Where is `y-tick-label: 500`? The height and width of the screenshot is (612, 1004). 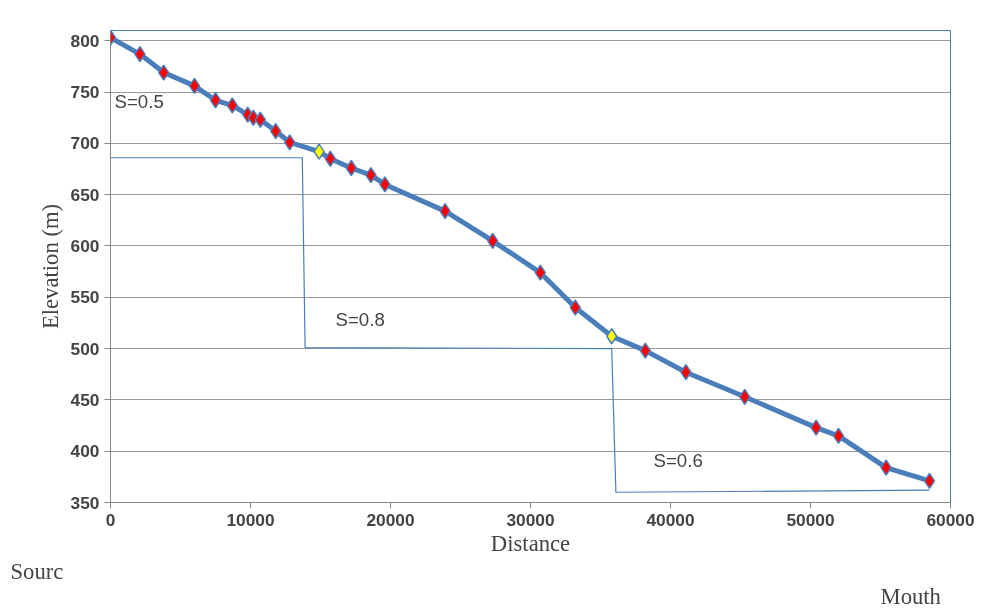
y-tick-label: 500 is located at coordinates (85, 348).